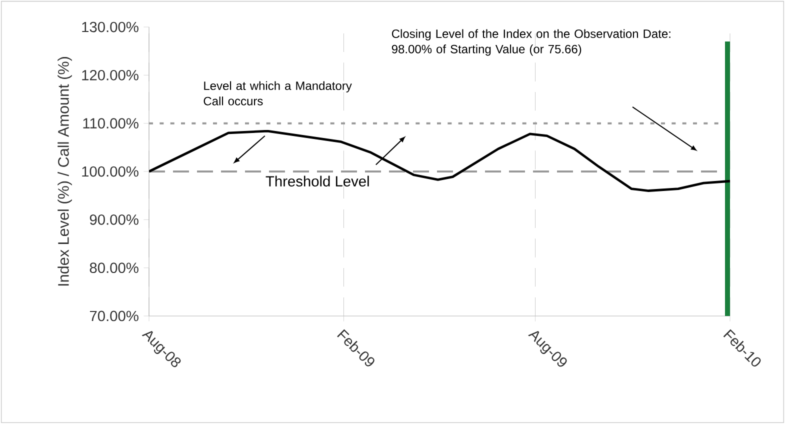 The height and width of the screenshot is (424, 785). Describe the element at coordinates (110, 27) in the screenshot. I see `y-tick-label: 130.00%` at that location.